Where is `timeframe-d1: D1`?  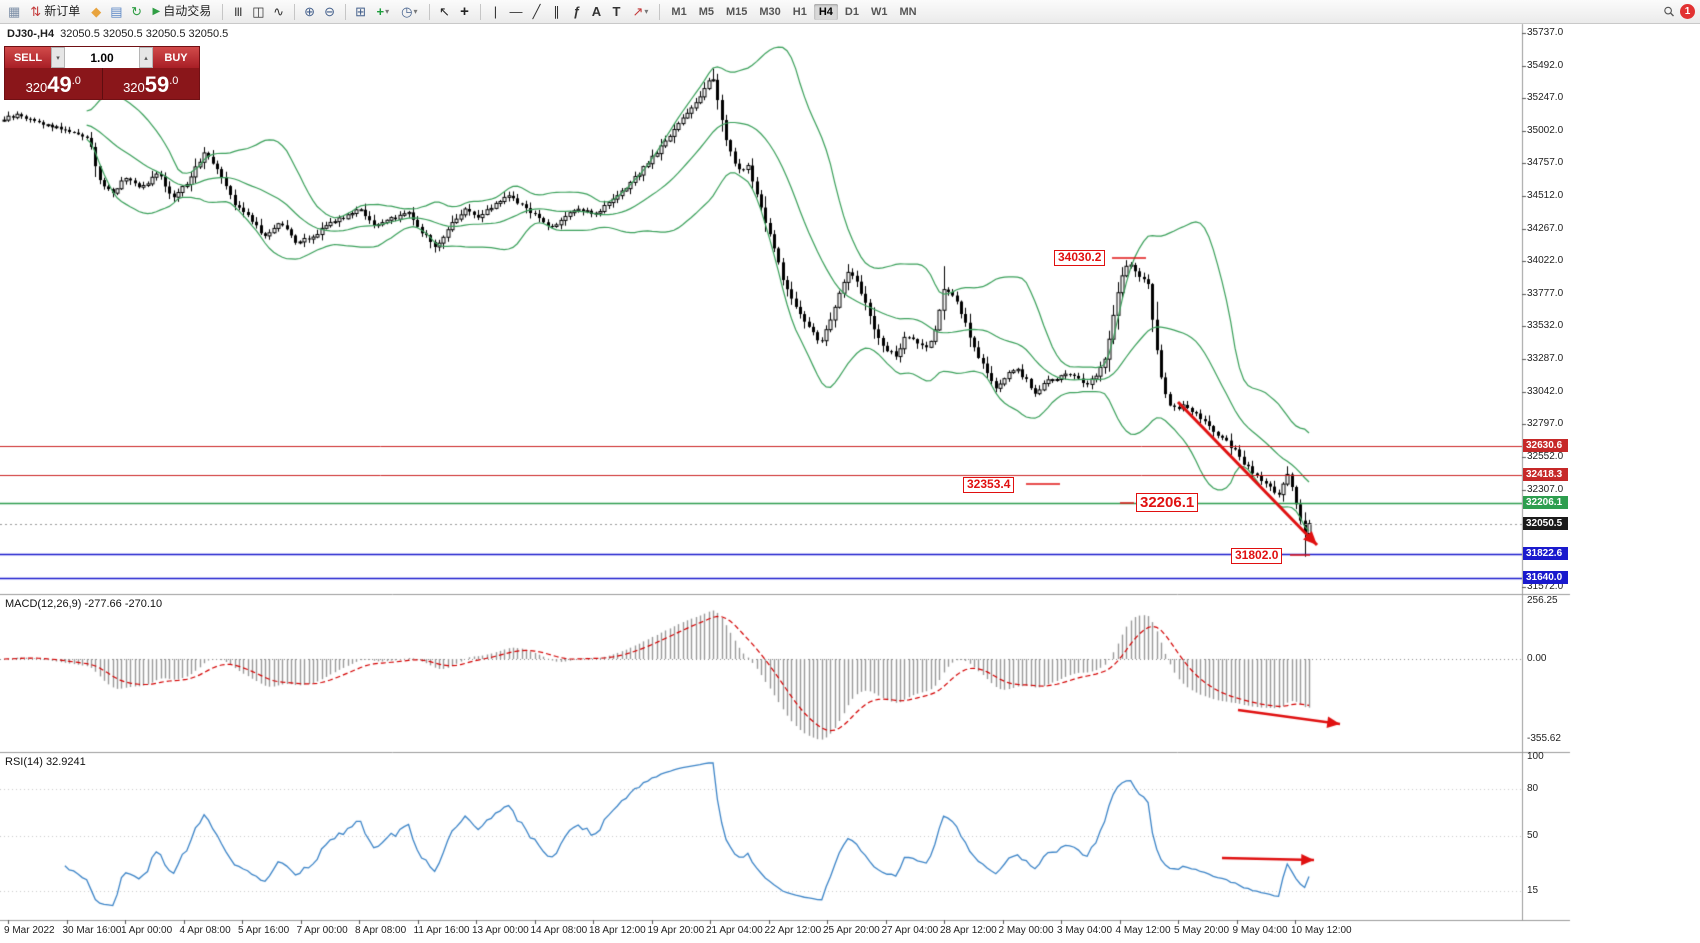
timeframe-d1: D1 is located at coordinates (851, 11).